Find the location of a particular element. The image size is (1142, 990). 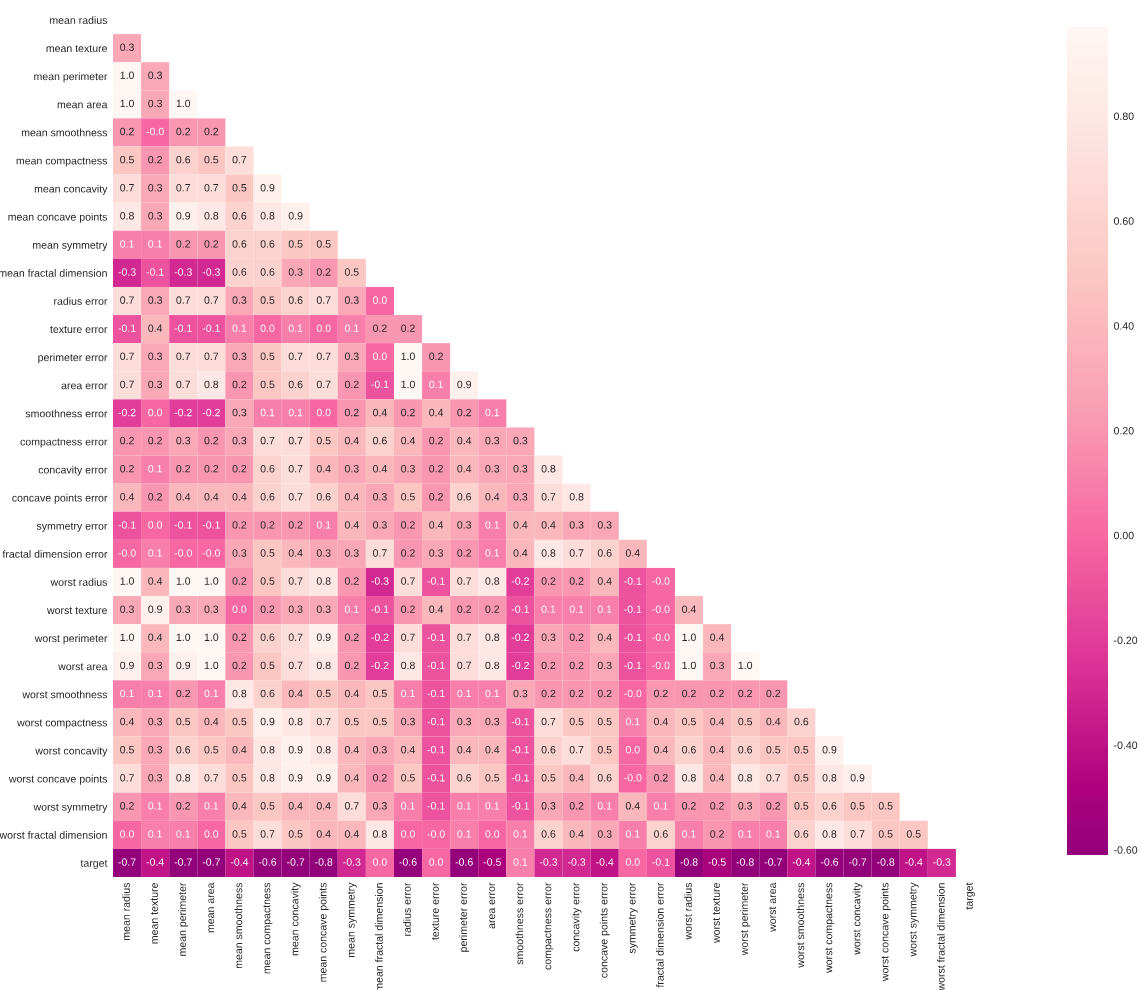

color-bar-label: 0.20 is located at coordinates (1123, 430).